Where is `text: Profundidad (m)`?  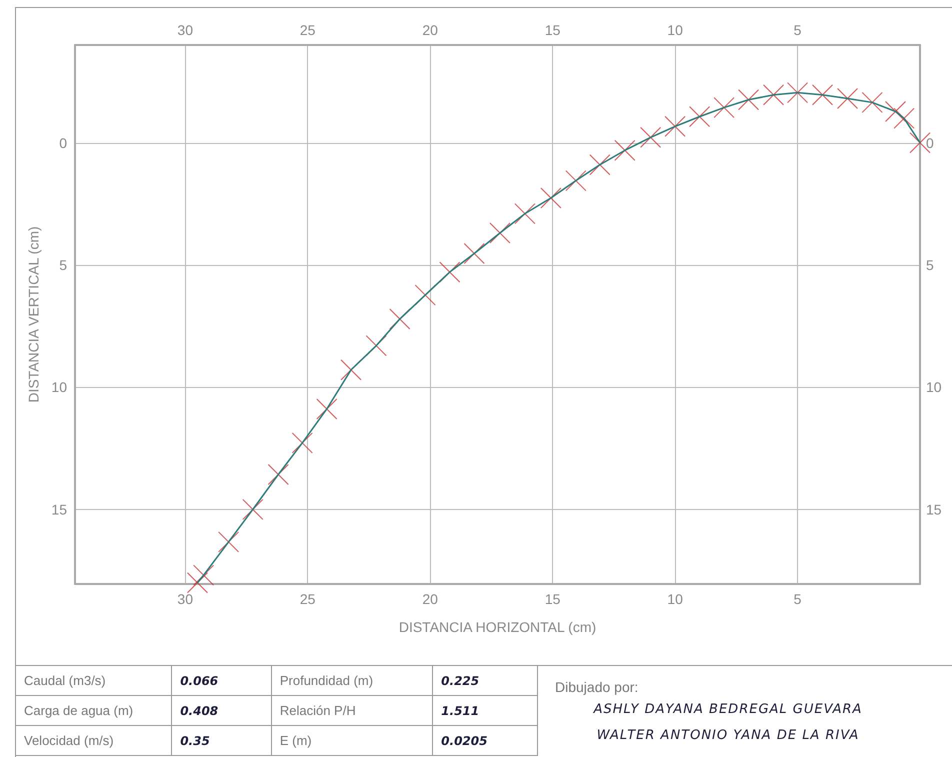
text: Profundidad (m) is located at coordinates (352, 681).